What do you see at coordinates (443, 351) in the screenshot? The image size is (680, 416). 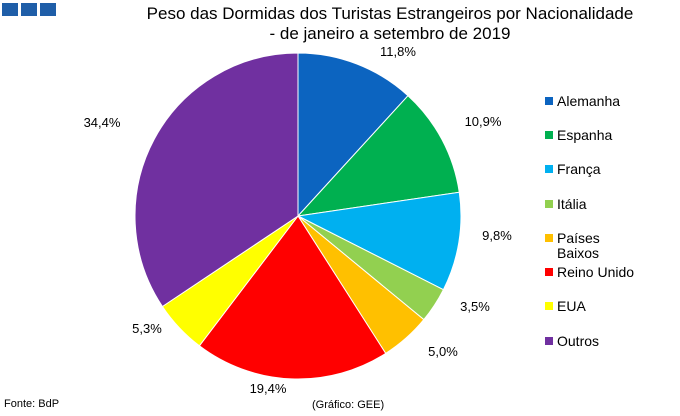 I see `slice-value-label: 5,0%` at bounding box center [443, 351].